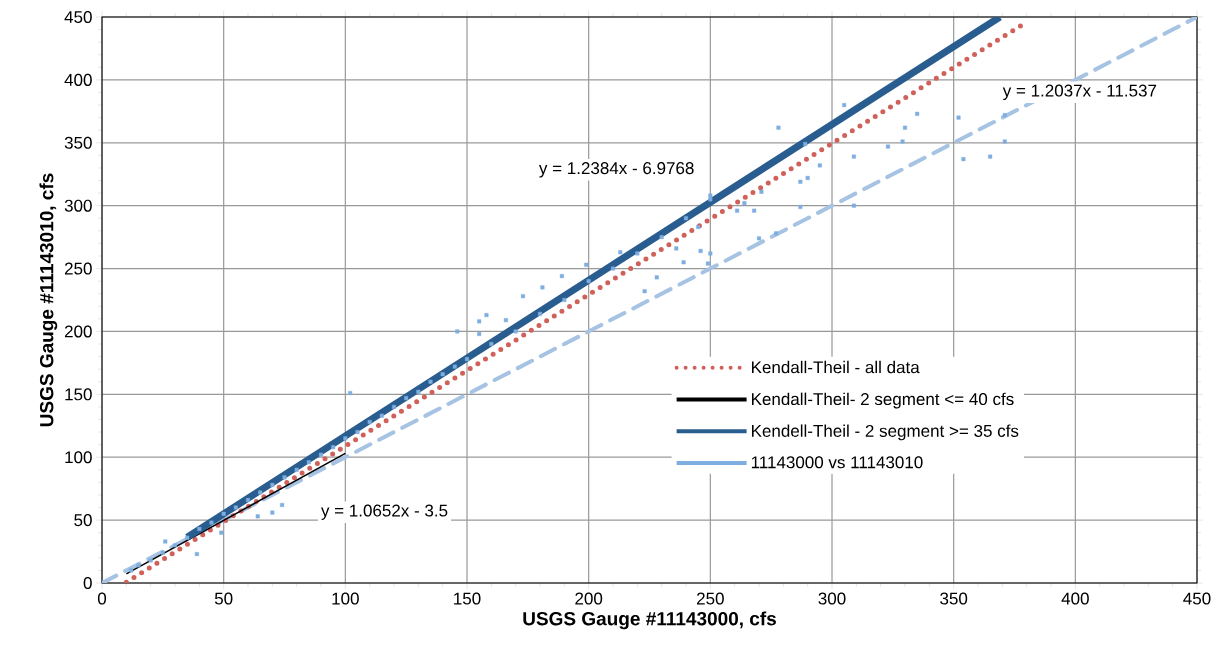 The height and width of the screenshot is (665, 1223). What do you see at coordinates (837, 462) in the screenshot?
I see `legend-label: 11143000 vs 11143010` at bounding box center [837, 462].